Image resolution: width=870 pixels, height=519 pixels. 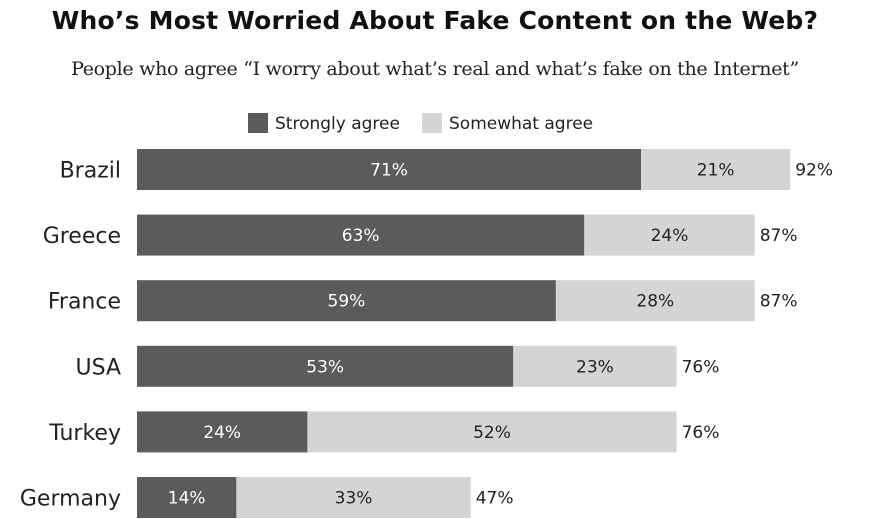 I want to click on legend-label-strongly-agree: Strongly agree, so click(x=337, y=124).